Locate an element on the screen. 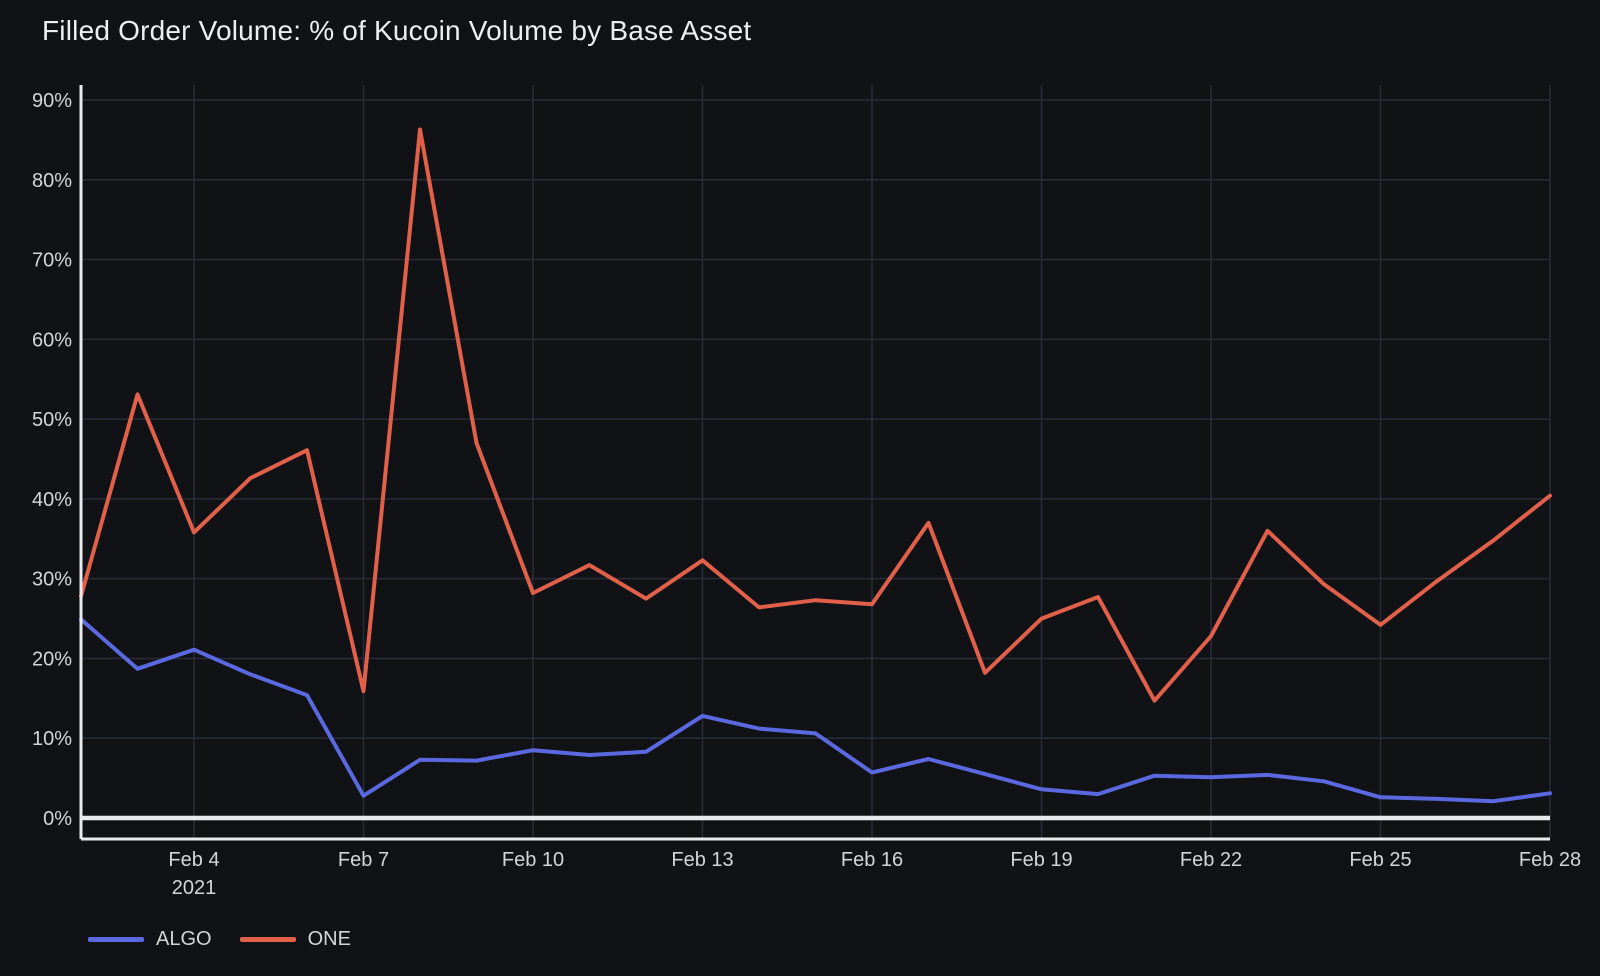 The image size is (1600, 976). y-tick-label: 0% is located at coordinates (57, 819).